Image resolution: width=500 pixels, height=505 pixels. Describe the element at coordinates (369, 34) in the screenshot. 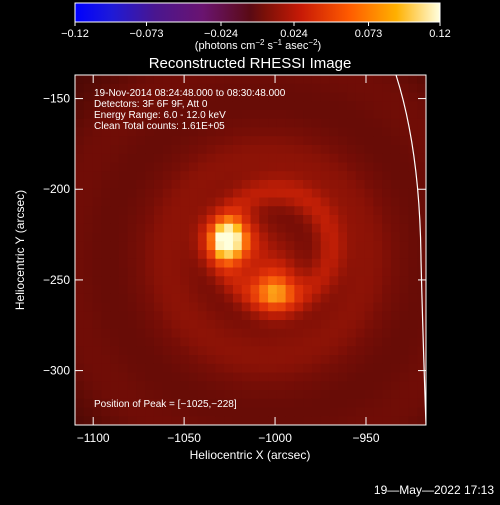

I see `colorbar-tick-label: 0.073` at that location.